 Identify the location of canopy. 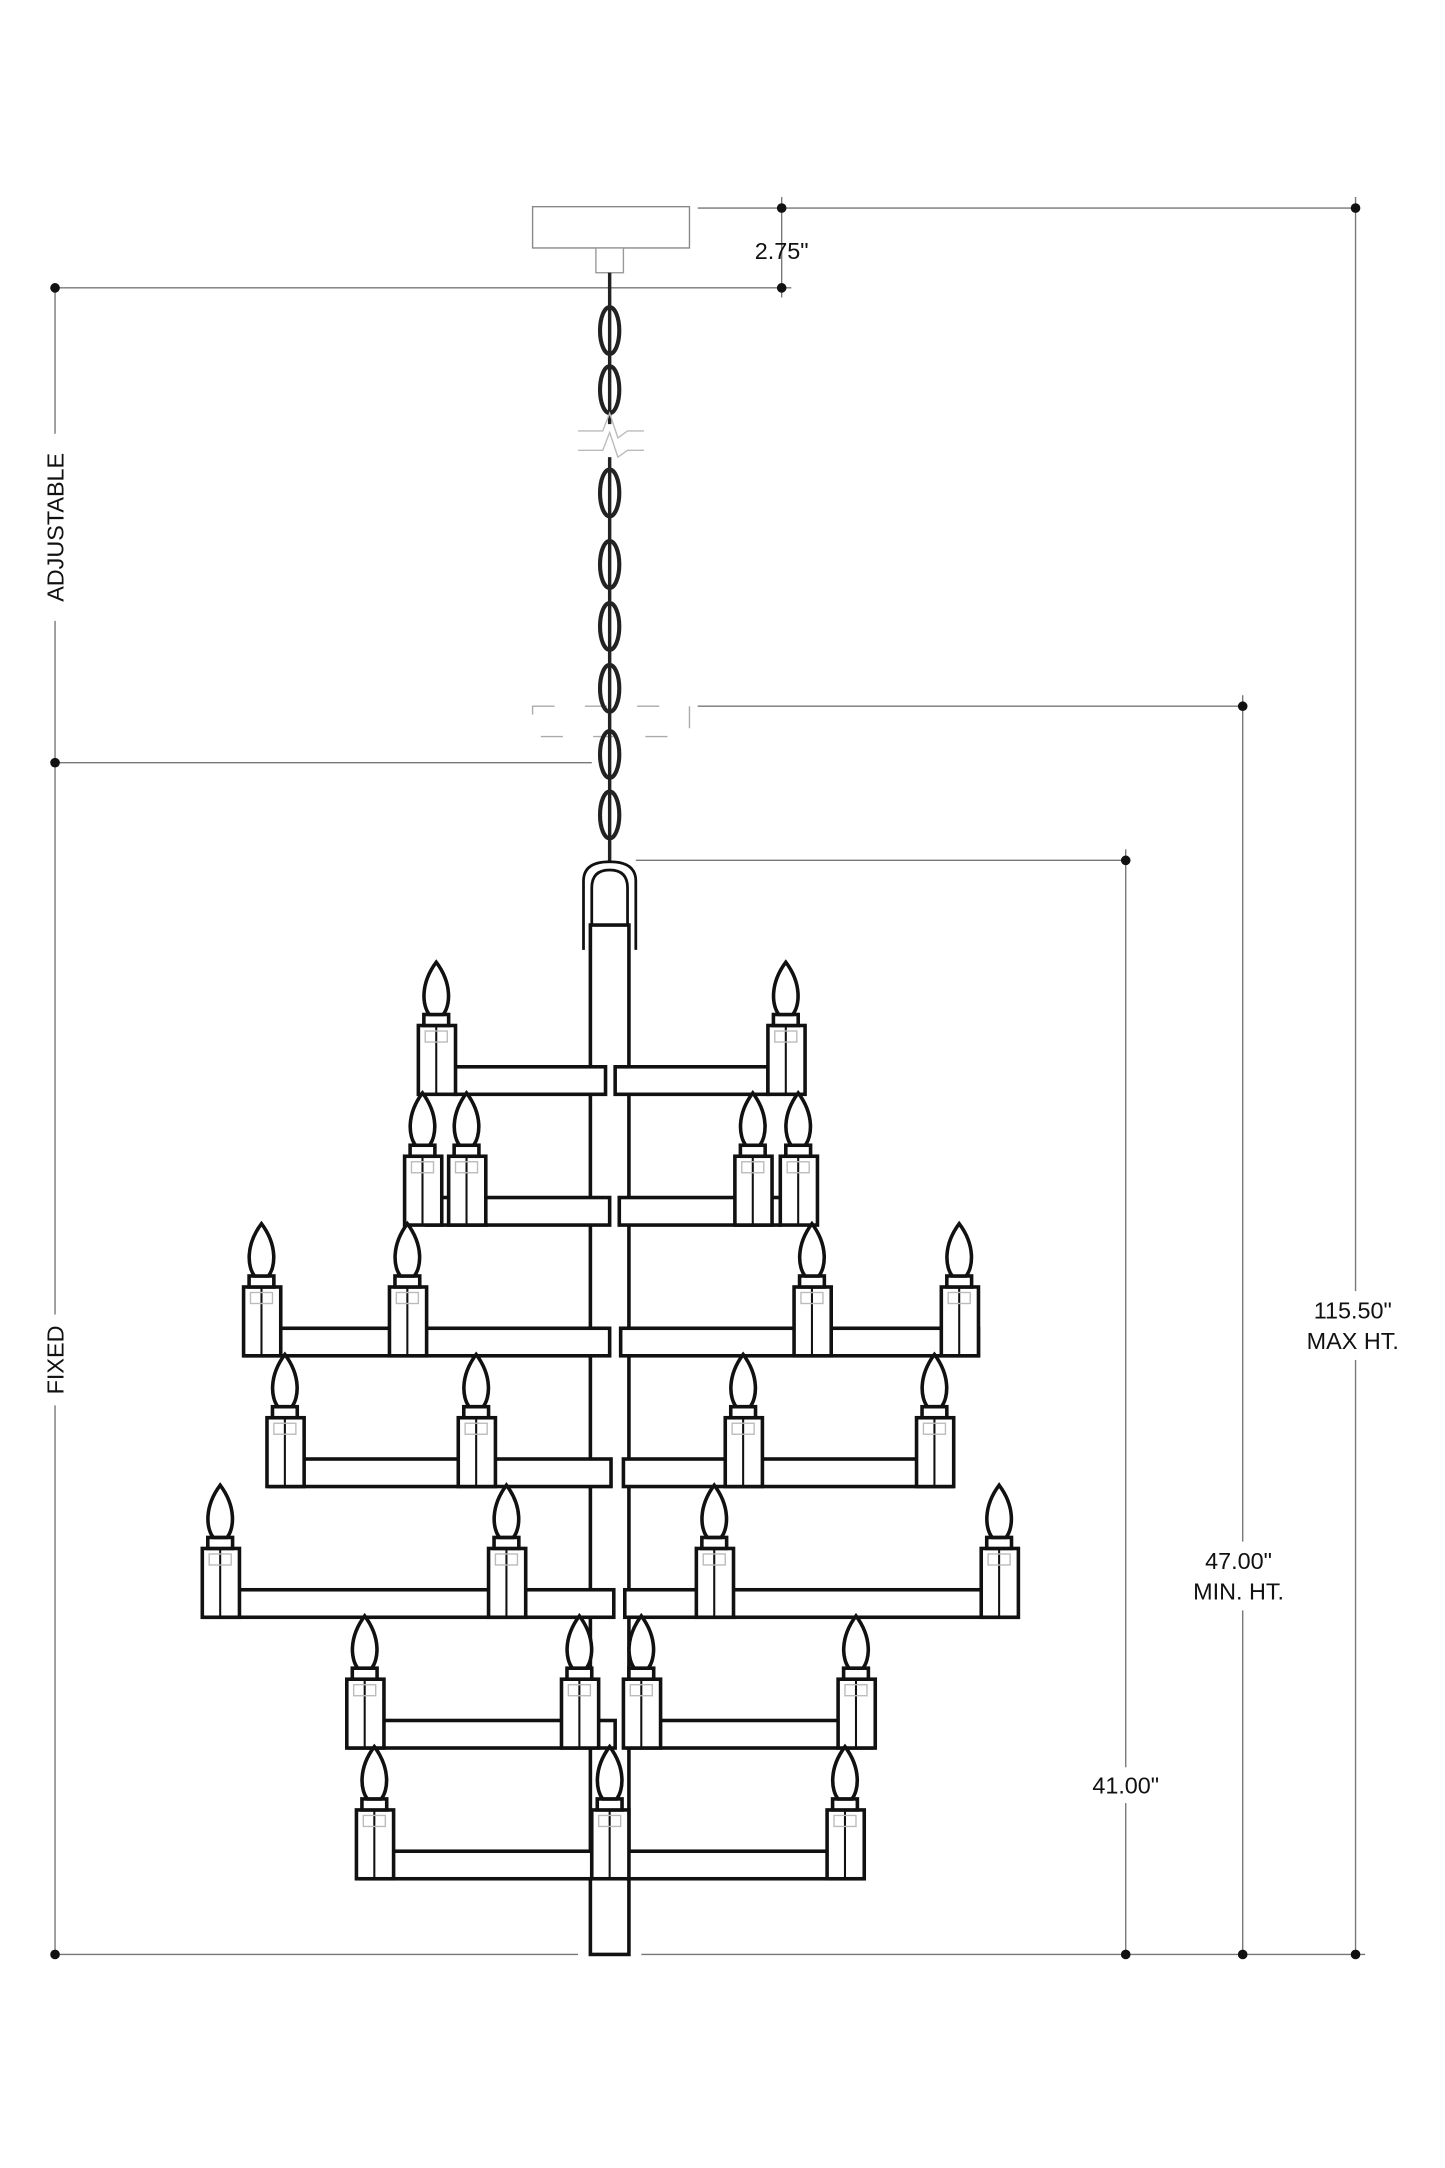
(611, 239).